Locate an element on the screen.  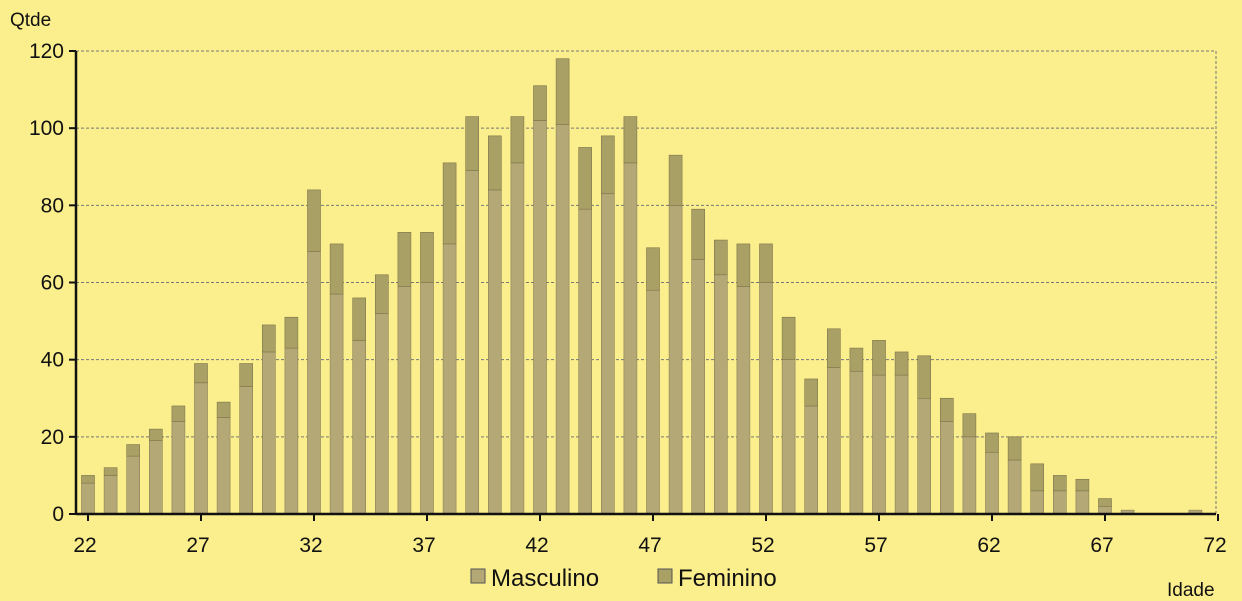
y-tick-label: 0 is located at coordinates (58, 514).